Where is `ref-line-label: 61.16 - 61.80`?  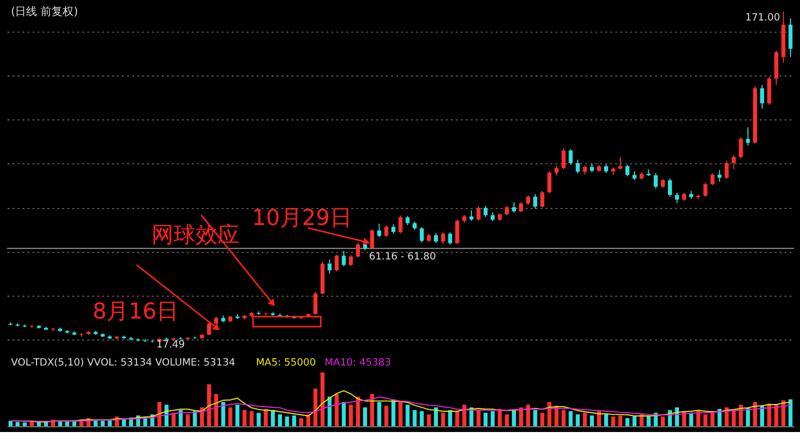 ref-line-label: 61.16 - 61.80 is located at coordinates (402, 256).